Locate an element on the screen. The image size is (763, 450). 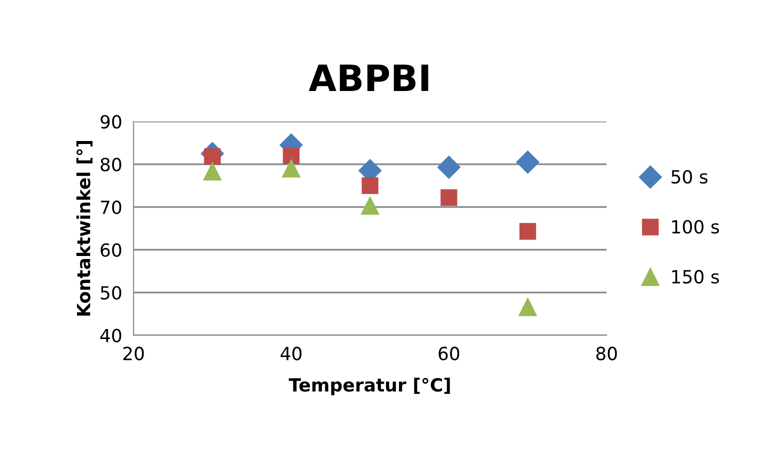
y-tick-label: 80 is located at coordinates (111, 165).